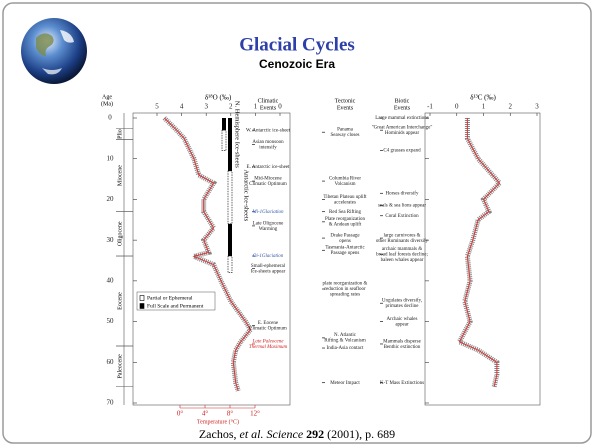  Describe the element at coordinates (110, 118) in the screenshot. I see `y-tick-label: 0` at that location.